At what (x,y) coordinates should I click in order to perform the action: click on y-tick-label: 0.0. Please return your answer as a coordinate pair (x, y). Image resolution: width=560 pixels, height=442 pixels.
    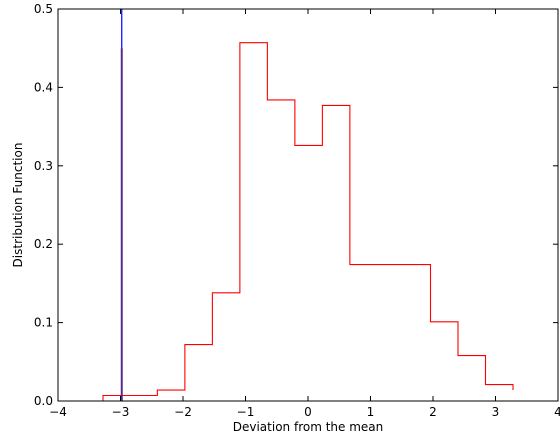
    Looking at the image, I should click on (43, 401).